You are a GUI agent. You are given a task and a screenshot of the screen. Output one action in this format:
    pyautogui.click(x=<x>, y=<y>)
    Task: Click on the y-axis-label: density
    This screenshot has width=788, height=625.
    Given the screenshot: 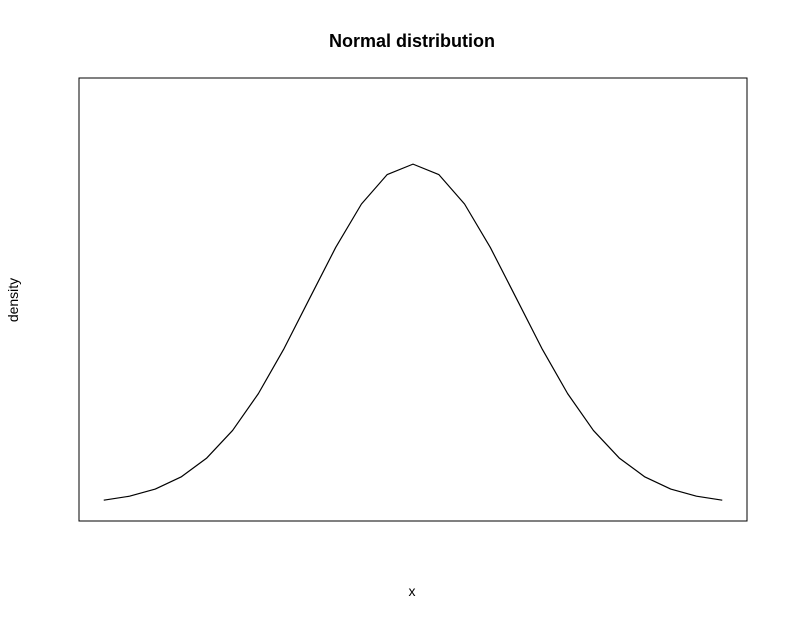 What is the action you would take?
    pyautogui.click(x=13, y=300)
    